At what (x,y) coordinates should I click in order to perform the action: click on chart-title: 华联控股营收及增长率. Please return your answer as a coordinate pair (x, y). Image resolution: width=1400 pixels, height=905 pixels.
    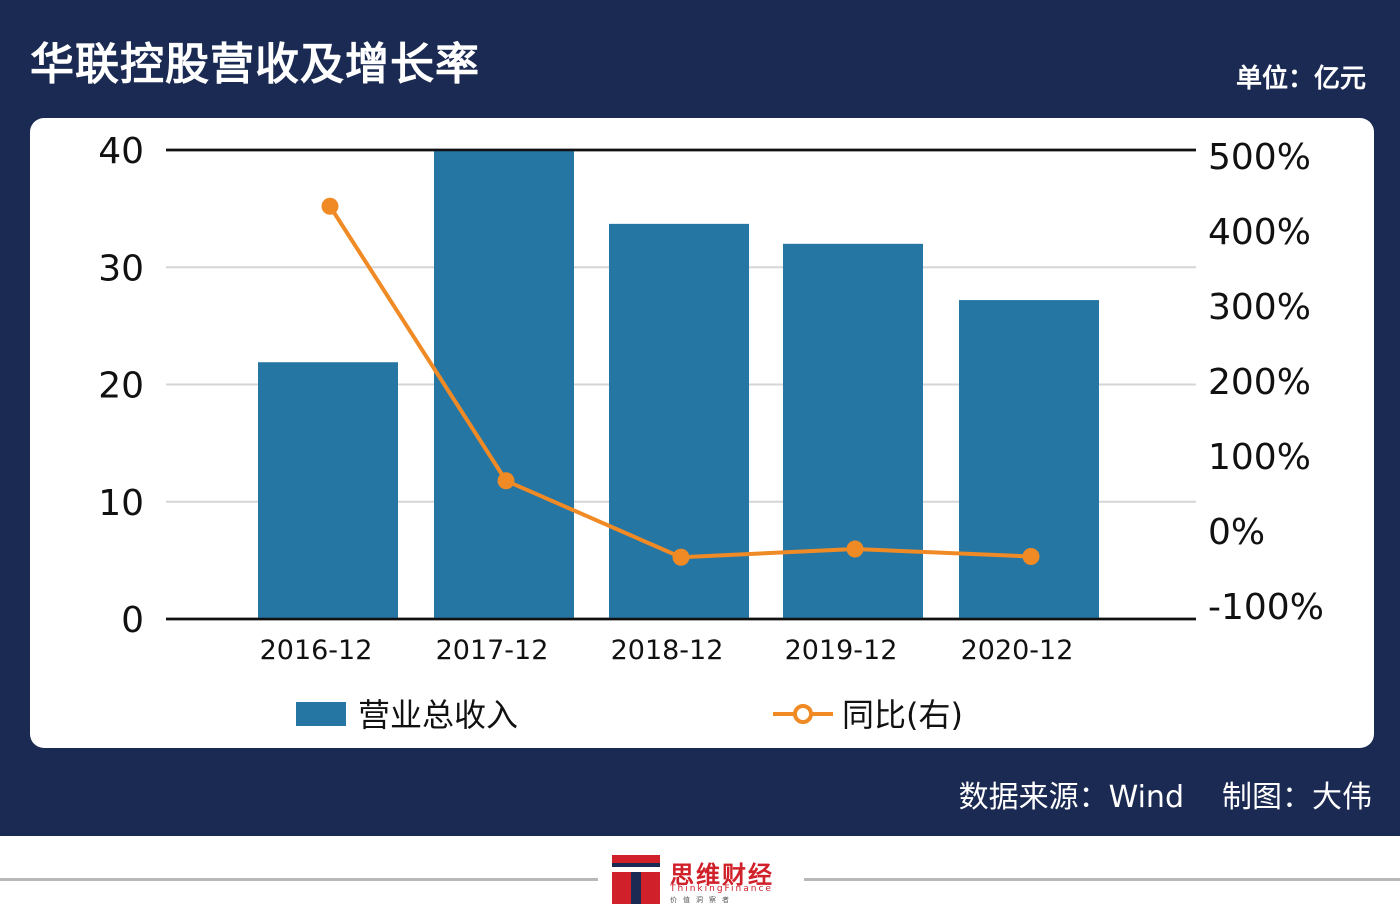
    Looking at the image, I should click on (255, 64).